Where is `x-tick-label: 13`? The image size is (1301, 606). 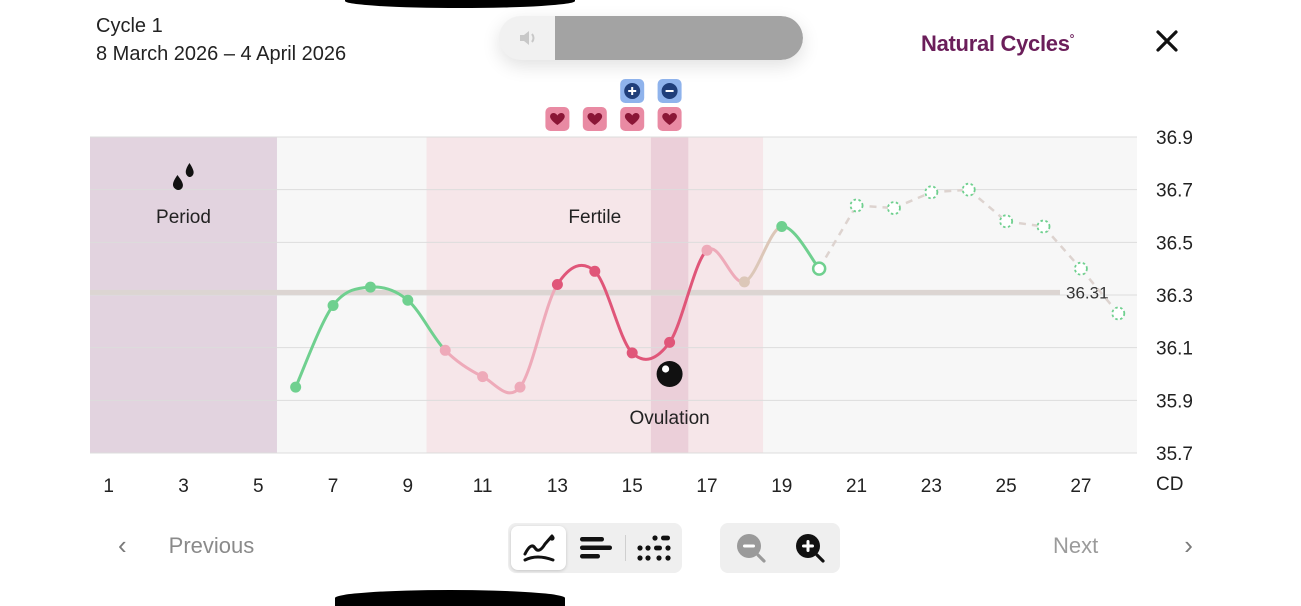 x-tick-label: 13 is located at coordinates (557, 486).